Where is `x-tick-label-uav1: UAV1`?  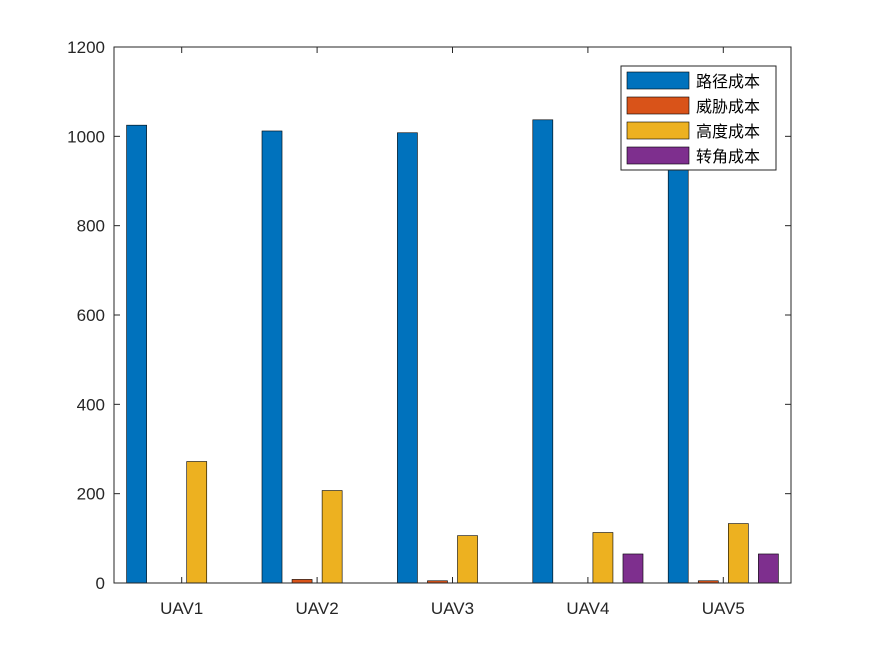 x-tick-label-uav1: UAV1 is located at coordinates (181, 608).